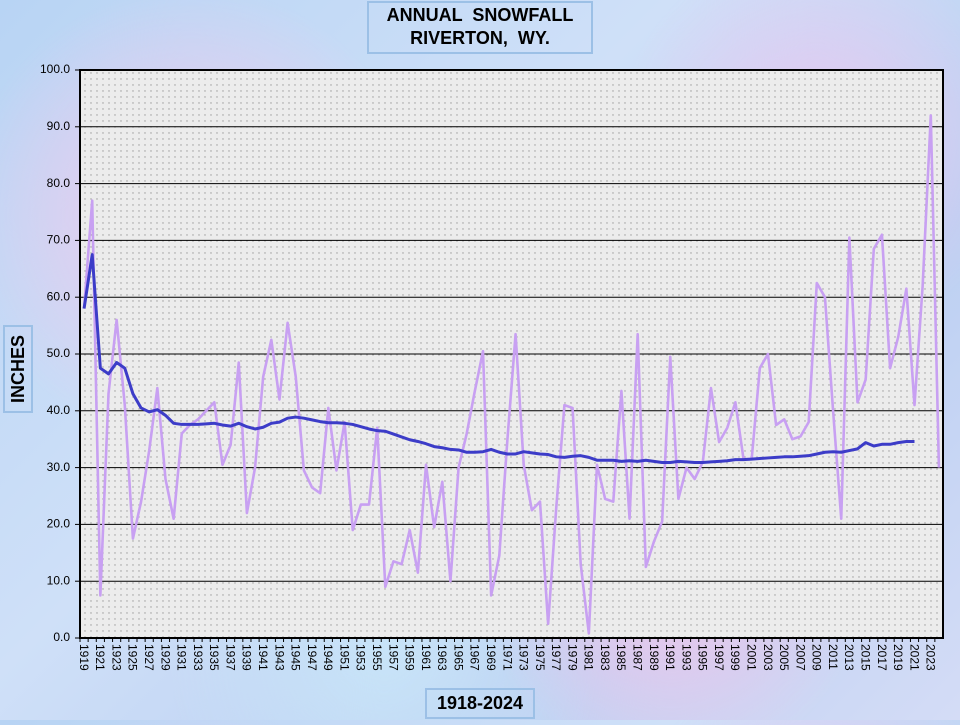 The height and width of the screenshot is (725, 960). What do you see at coordinates (55, 69) in the screenshot?
I see `y-tick-label: 100.0` at bounding box center [55, 69].